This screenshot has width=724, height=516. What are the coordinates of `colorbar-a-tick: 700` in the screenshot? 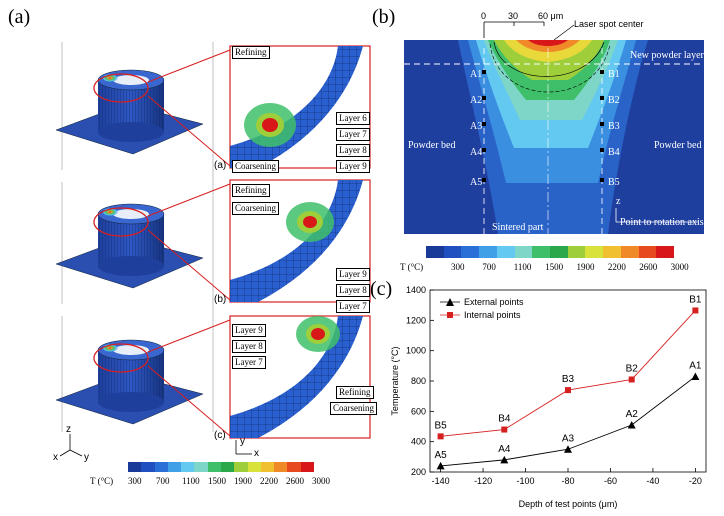 It's located at (163, 481).